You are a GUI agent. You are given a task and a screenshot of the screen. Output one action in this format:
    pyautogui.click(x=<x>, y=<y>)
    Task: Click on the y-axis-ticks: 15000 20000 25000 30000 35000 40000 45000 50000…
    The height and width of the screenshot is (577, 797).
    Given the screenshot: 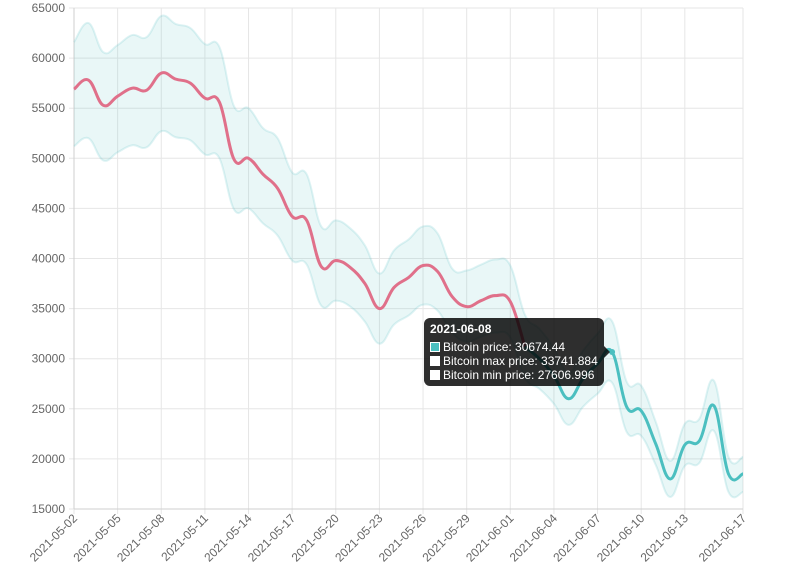 What is the action you would take?
    pyautogui.click(x=49, y=258)
    